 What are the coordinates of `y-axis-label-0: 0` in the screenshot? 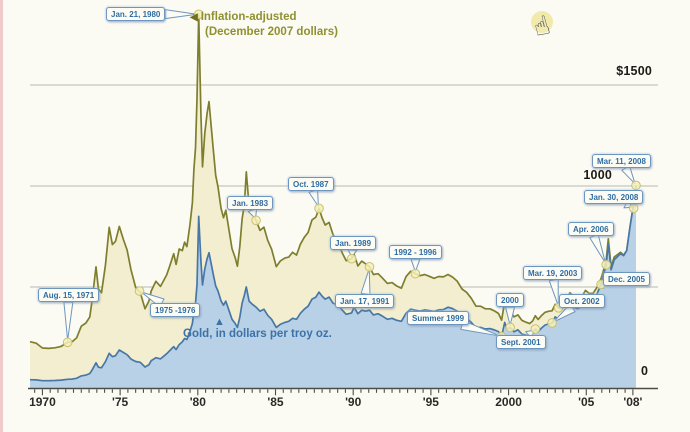 It's located at (645, 371).